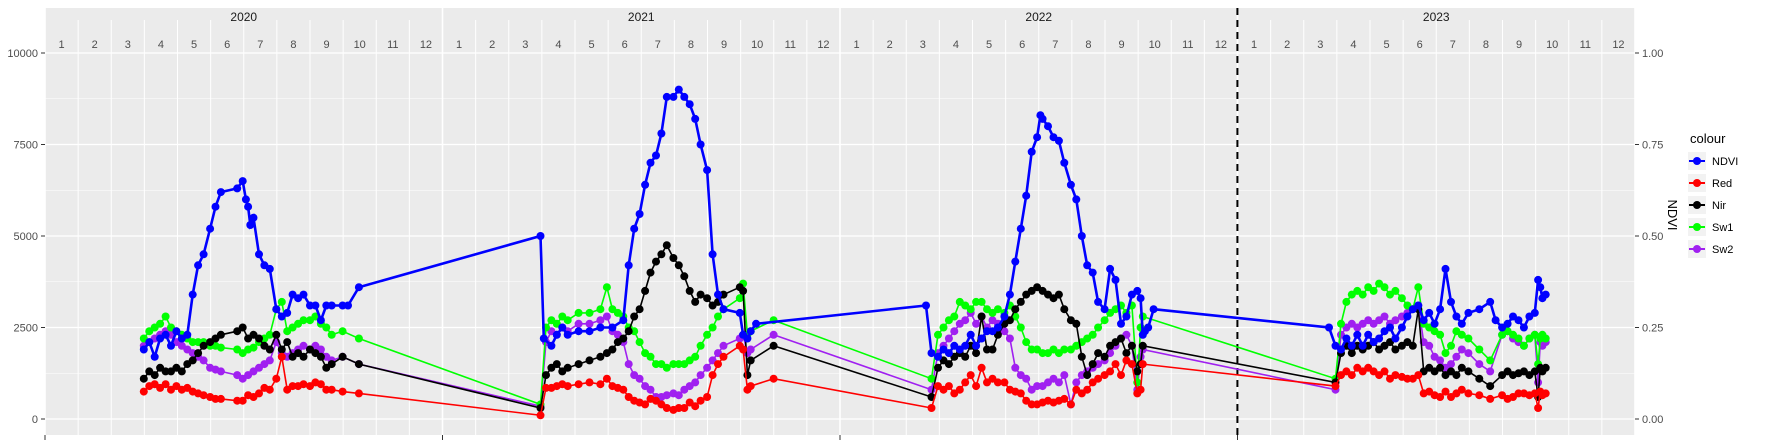 This screenshot has width=1773, height=442. I want to click on month-label: 5, so click(194, 45).